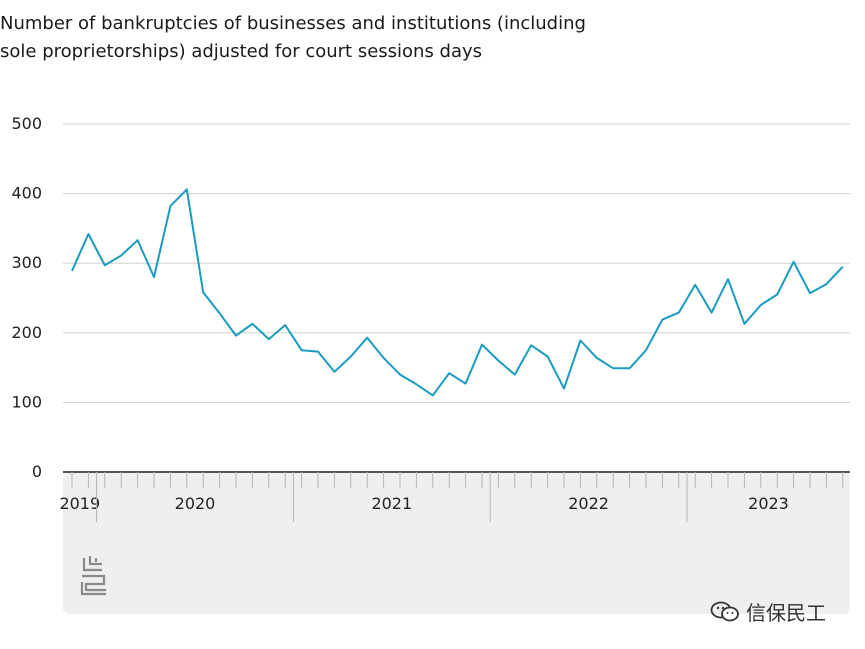 The width and height of the screenshot is (865, 649). What do you see at coordinates (457, 480) in the screenshot?
I see `x-axis-ticks` at bounding box center [457, 480].